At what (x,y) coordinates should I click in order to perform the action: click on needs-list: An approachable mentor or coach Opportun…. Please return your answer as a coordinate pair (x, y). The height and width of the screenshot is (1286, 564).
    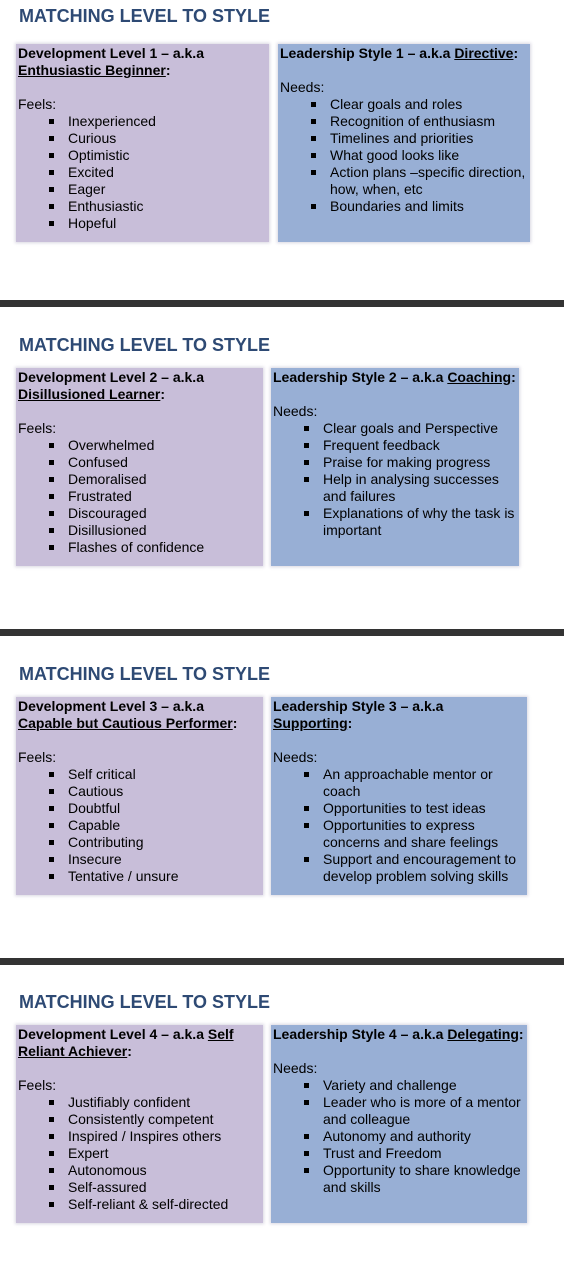
    Looking at the image, I should click on (399, 825).